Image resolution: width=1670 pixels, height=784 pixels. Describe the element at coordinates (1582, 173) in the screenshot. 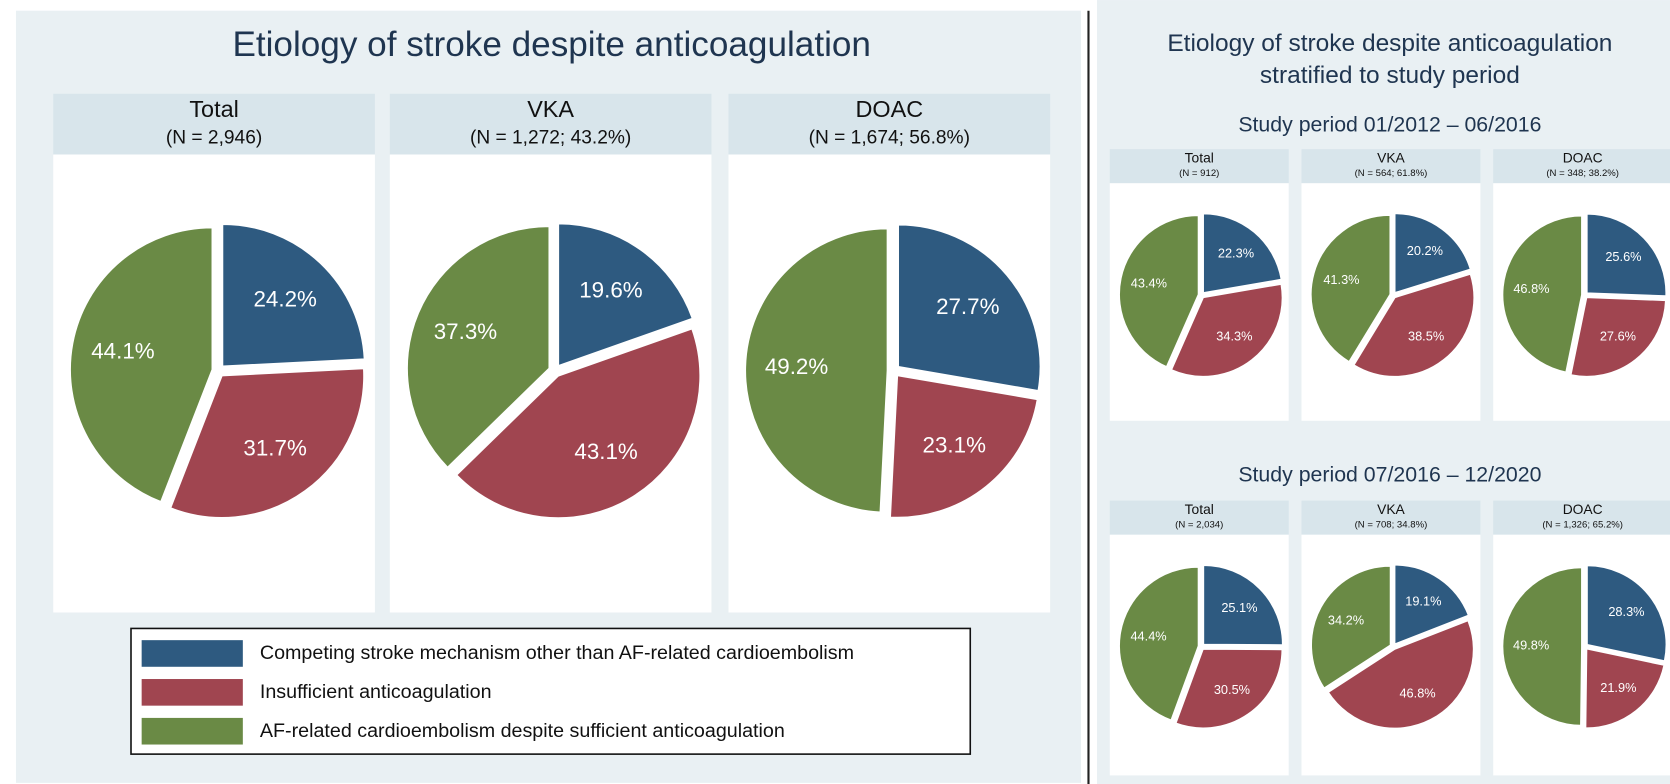

I see `pie-subtitle: (N = 348; 38.2%)` at that location.